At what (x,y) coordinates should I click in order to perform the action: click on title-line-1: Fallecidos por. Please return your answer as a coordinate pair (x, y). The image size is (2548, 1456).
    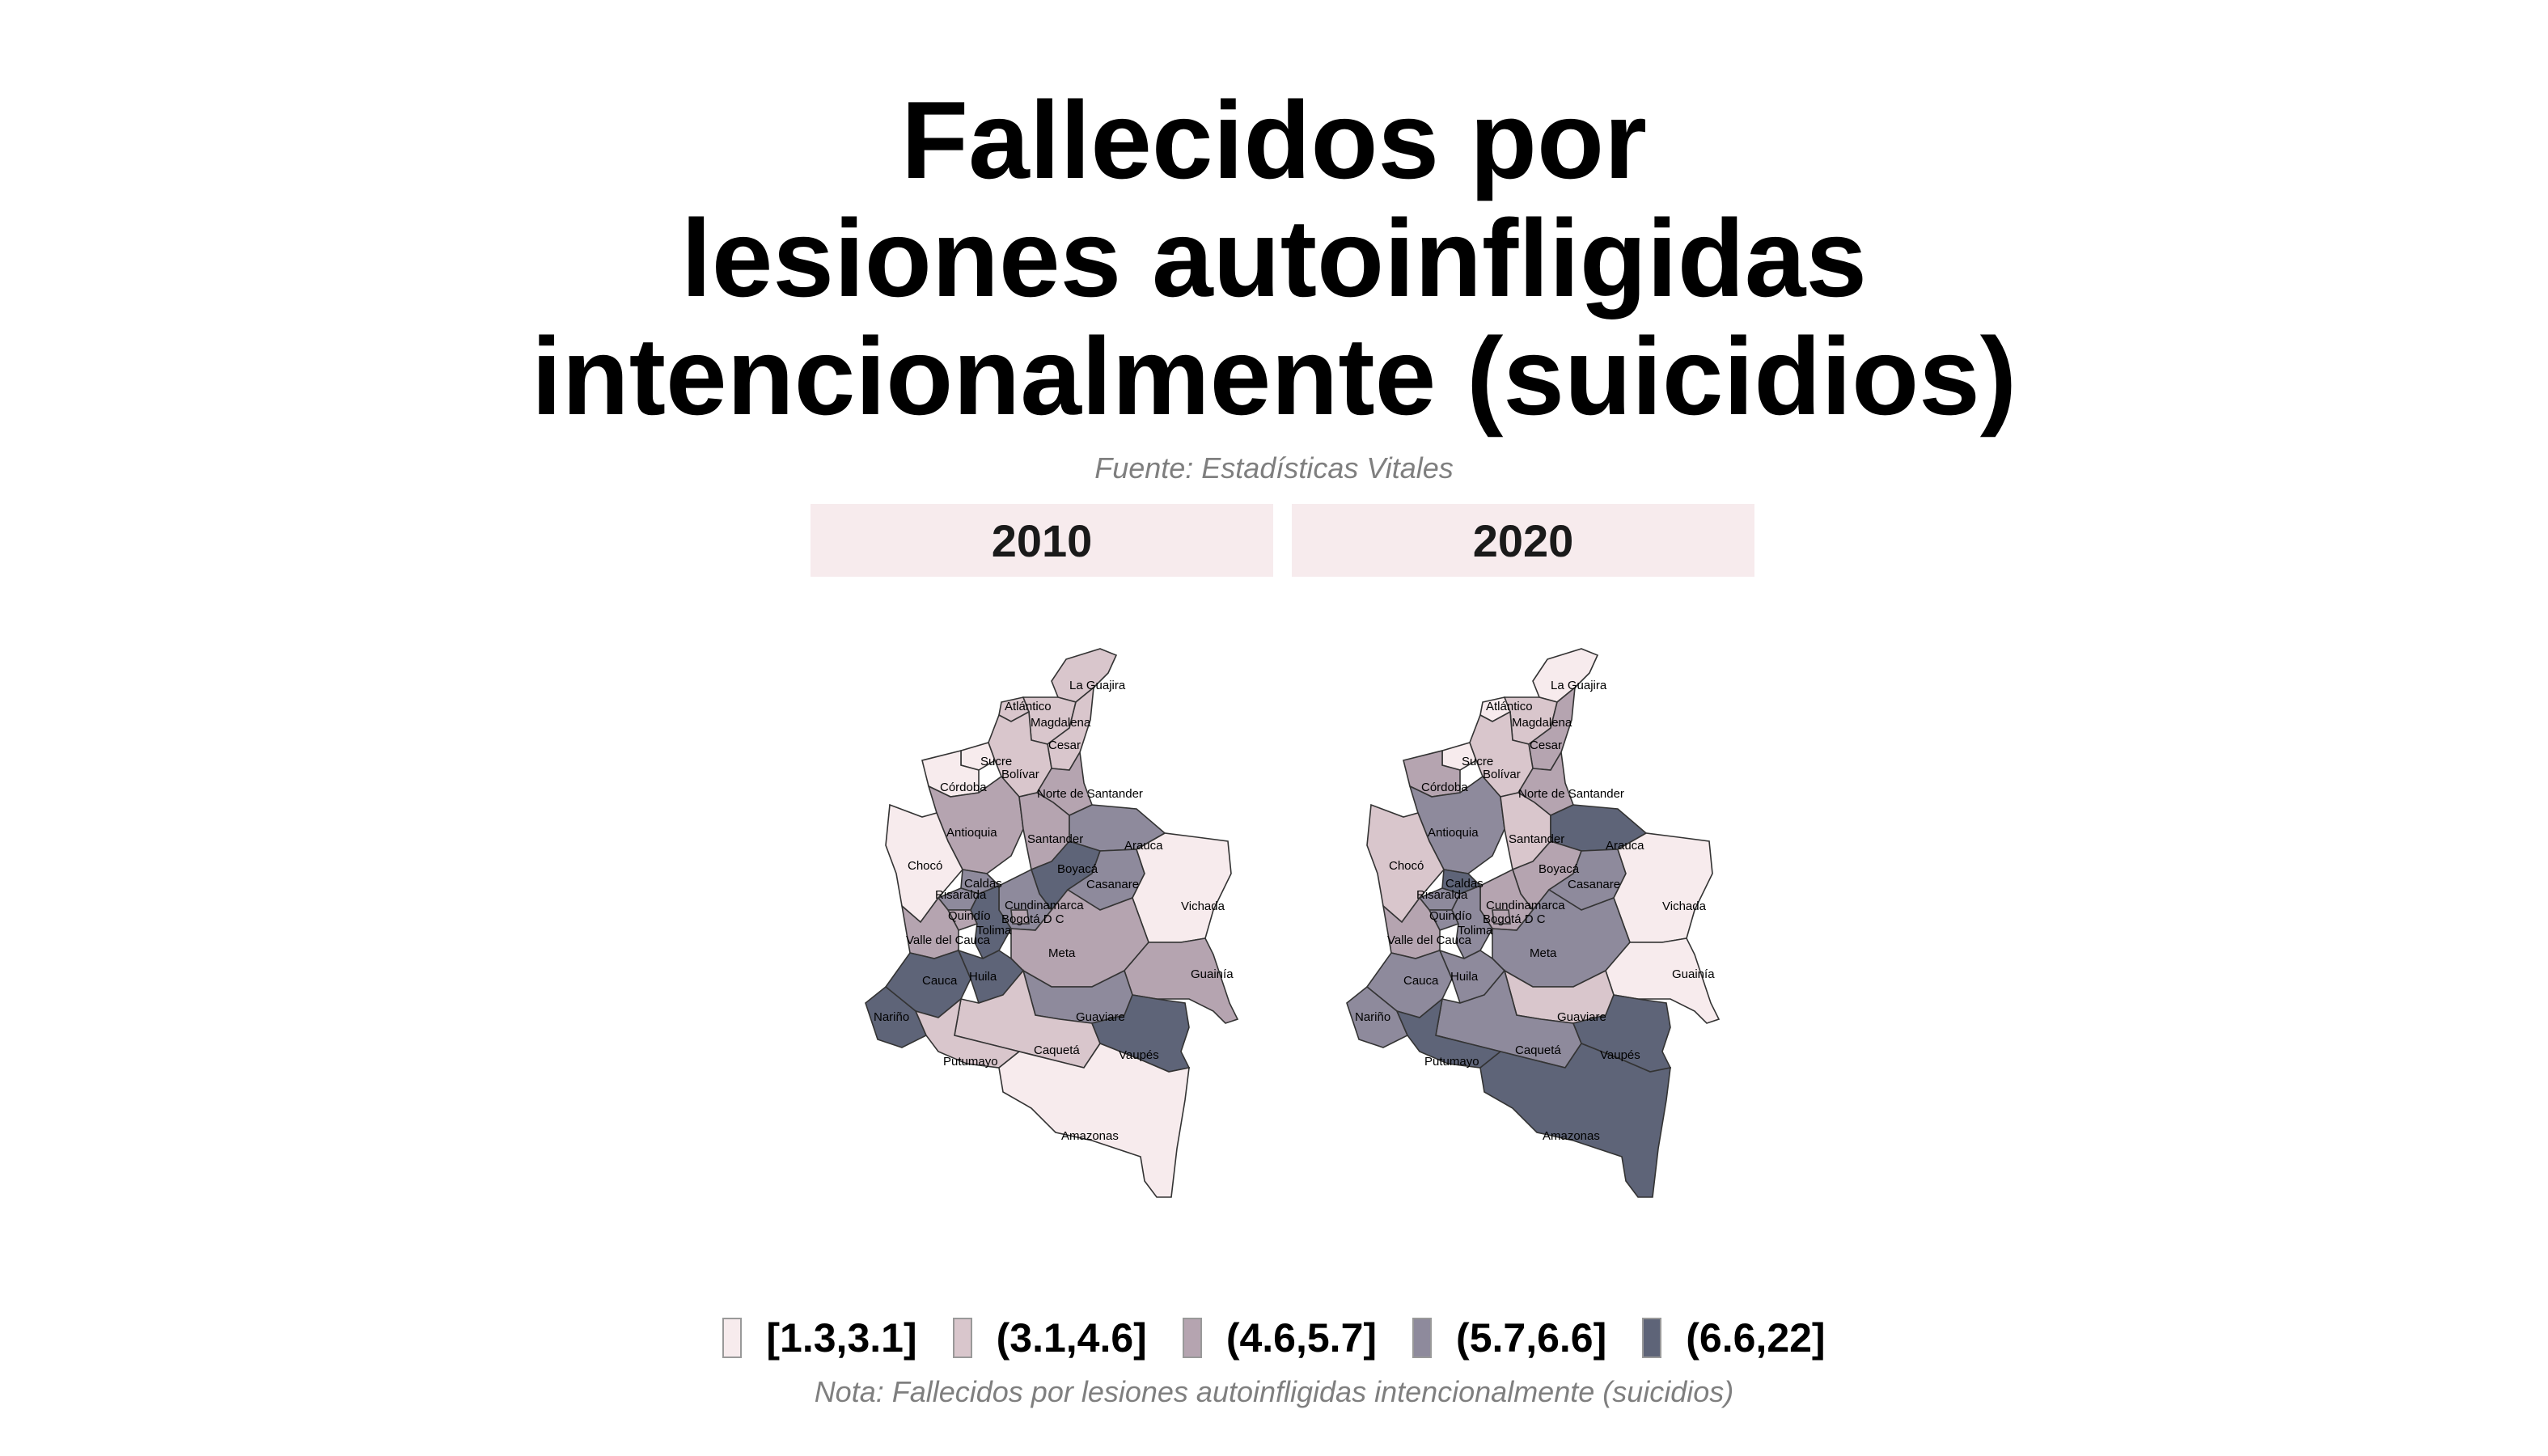
    Looking at the image, I should click on (1274, 139).